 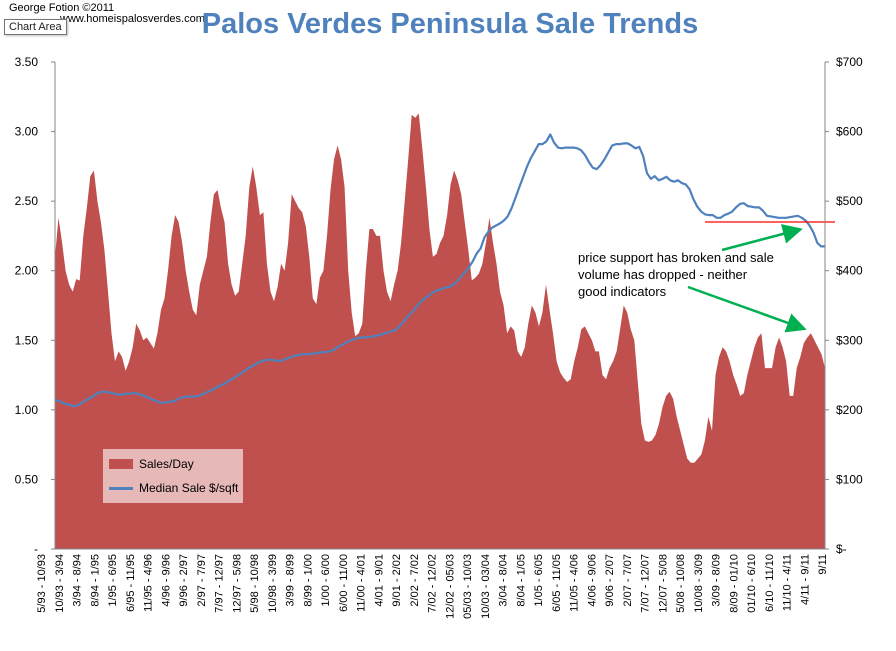 I want to click on x-tick-label: 5/08 - 10/08, so click(x=681, y=583).